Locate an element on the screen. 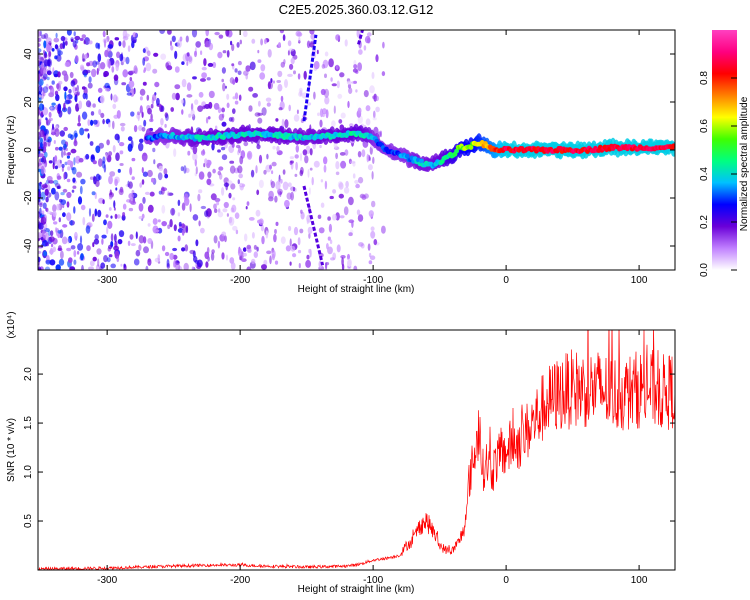 This screenshot has width=750, height=600. spectrogram-x-tick-label: -100 is located at coordinates (373, 280).